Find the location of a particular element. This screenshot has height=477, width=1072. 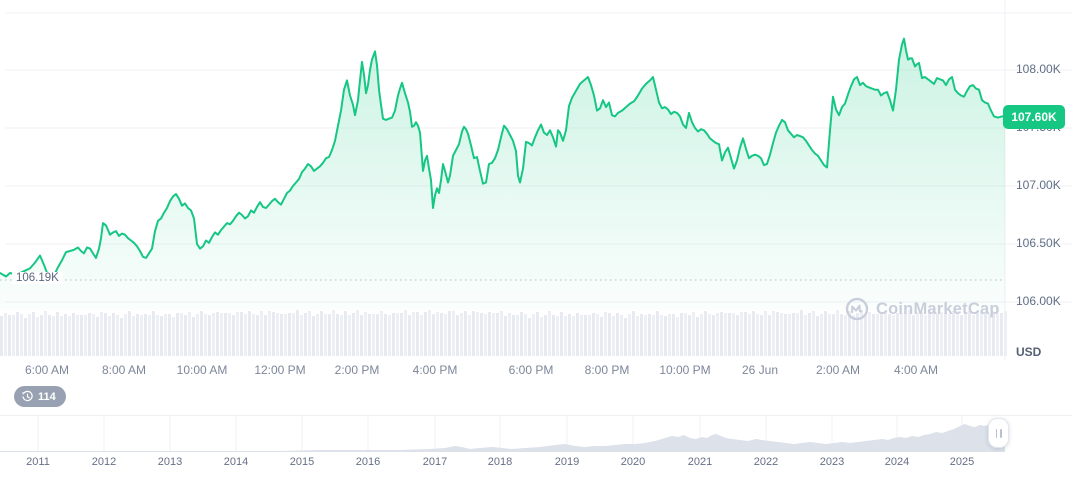

open-price-label: 106.19K is located at coordinates (37, 278).